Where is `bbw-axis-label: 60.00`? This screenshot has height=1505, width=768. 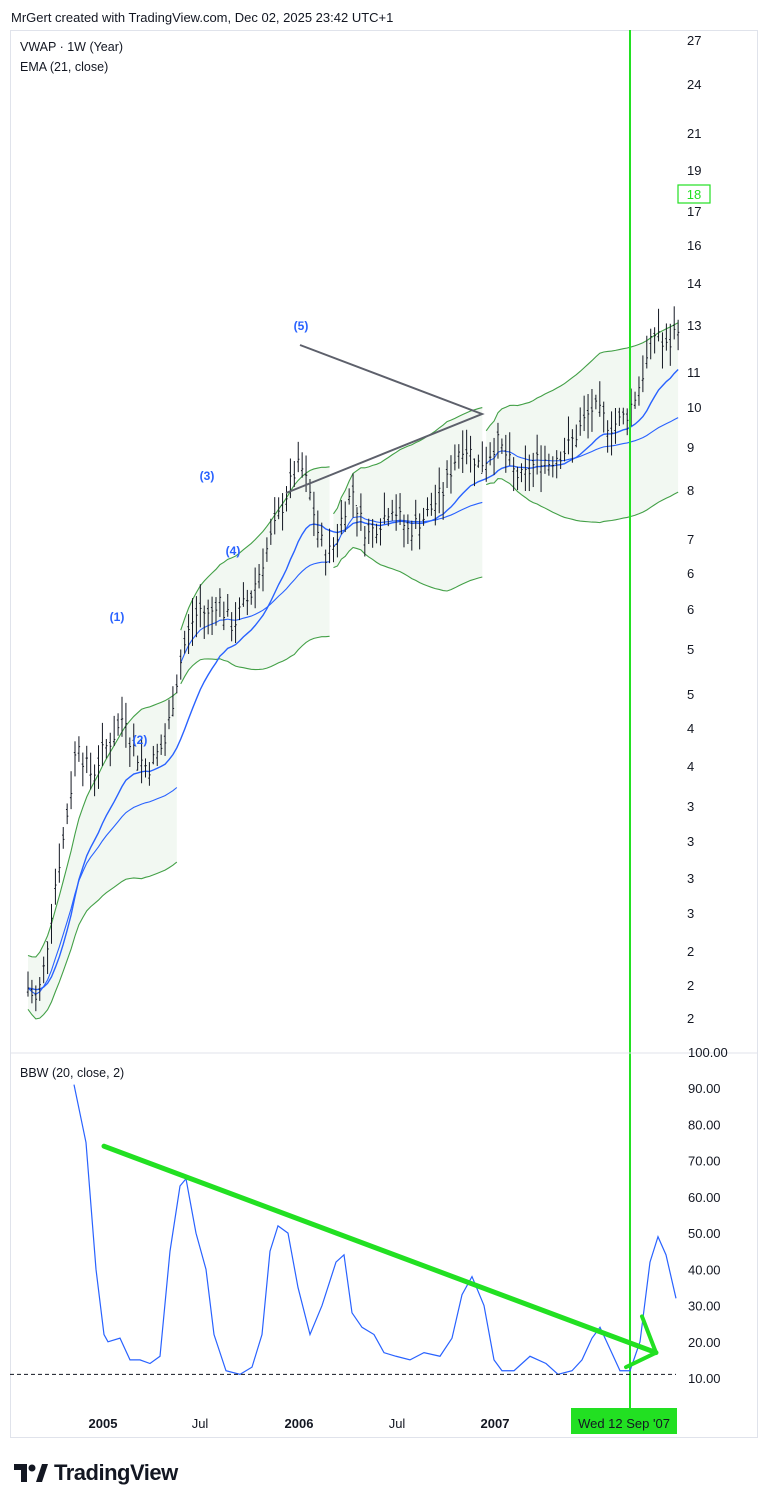
bbw-axis-label: 60.00 is located at coordinates (704, 1197).